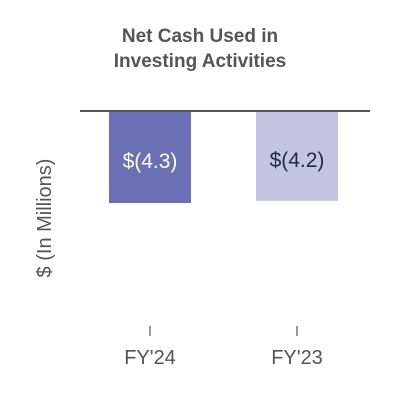 This screenshot has height=400, width=400. I want to click on chart-title-line-2: Investing Activities, so click(200, 61).